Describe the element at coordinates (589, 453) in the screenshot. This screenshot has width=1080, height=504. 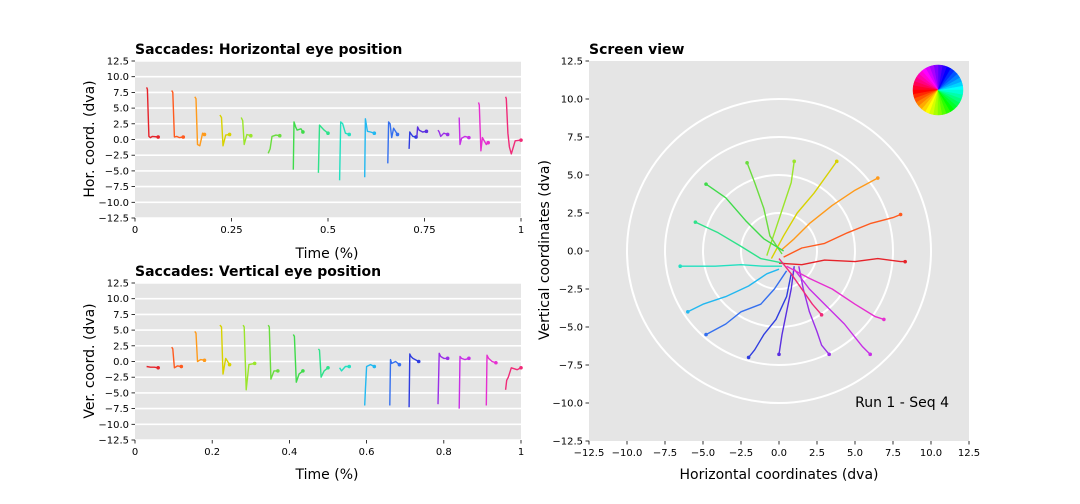
I see `x-tick-label: −12.5` at that location.